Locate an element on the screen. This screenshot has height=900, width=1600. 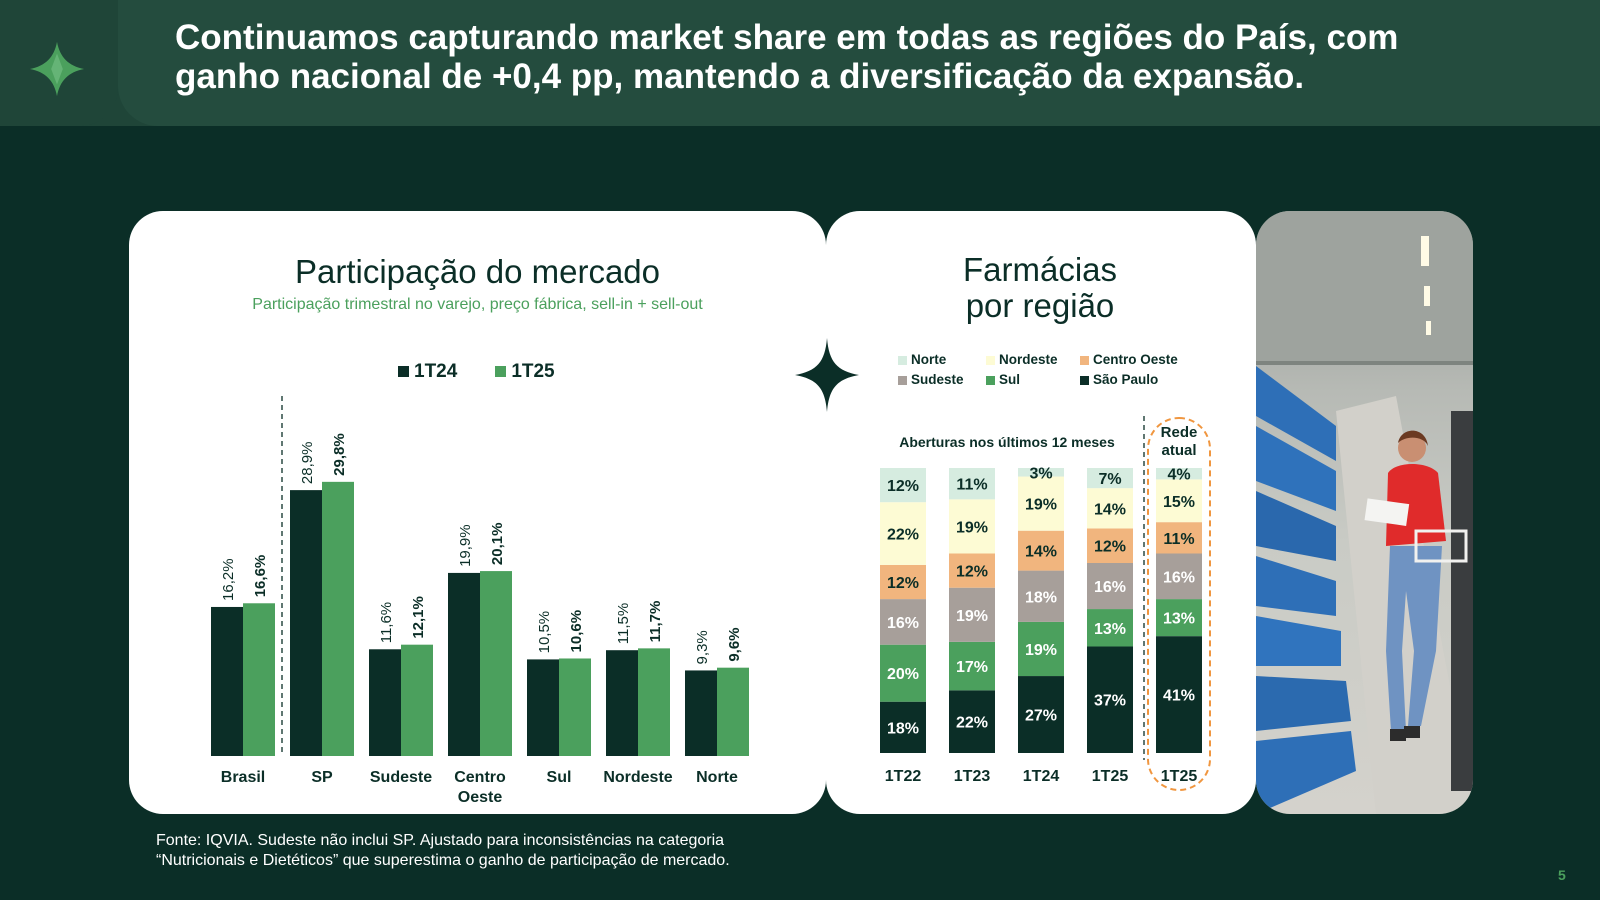
legend-label-sao_paulo: São Paulo is located at coordinates (1126, 379).